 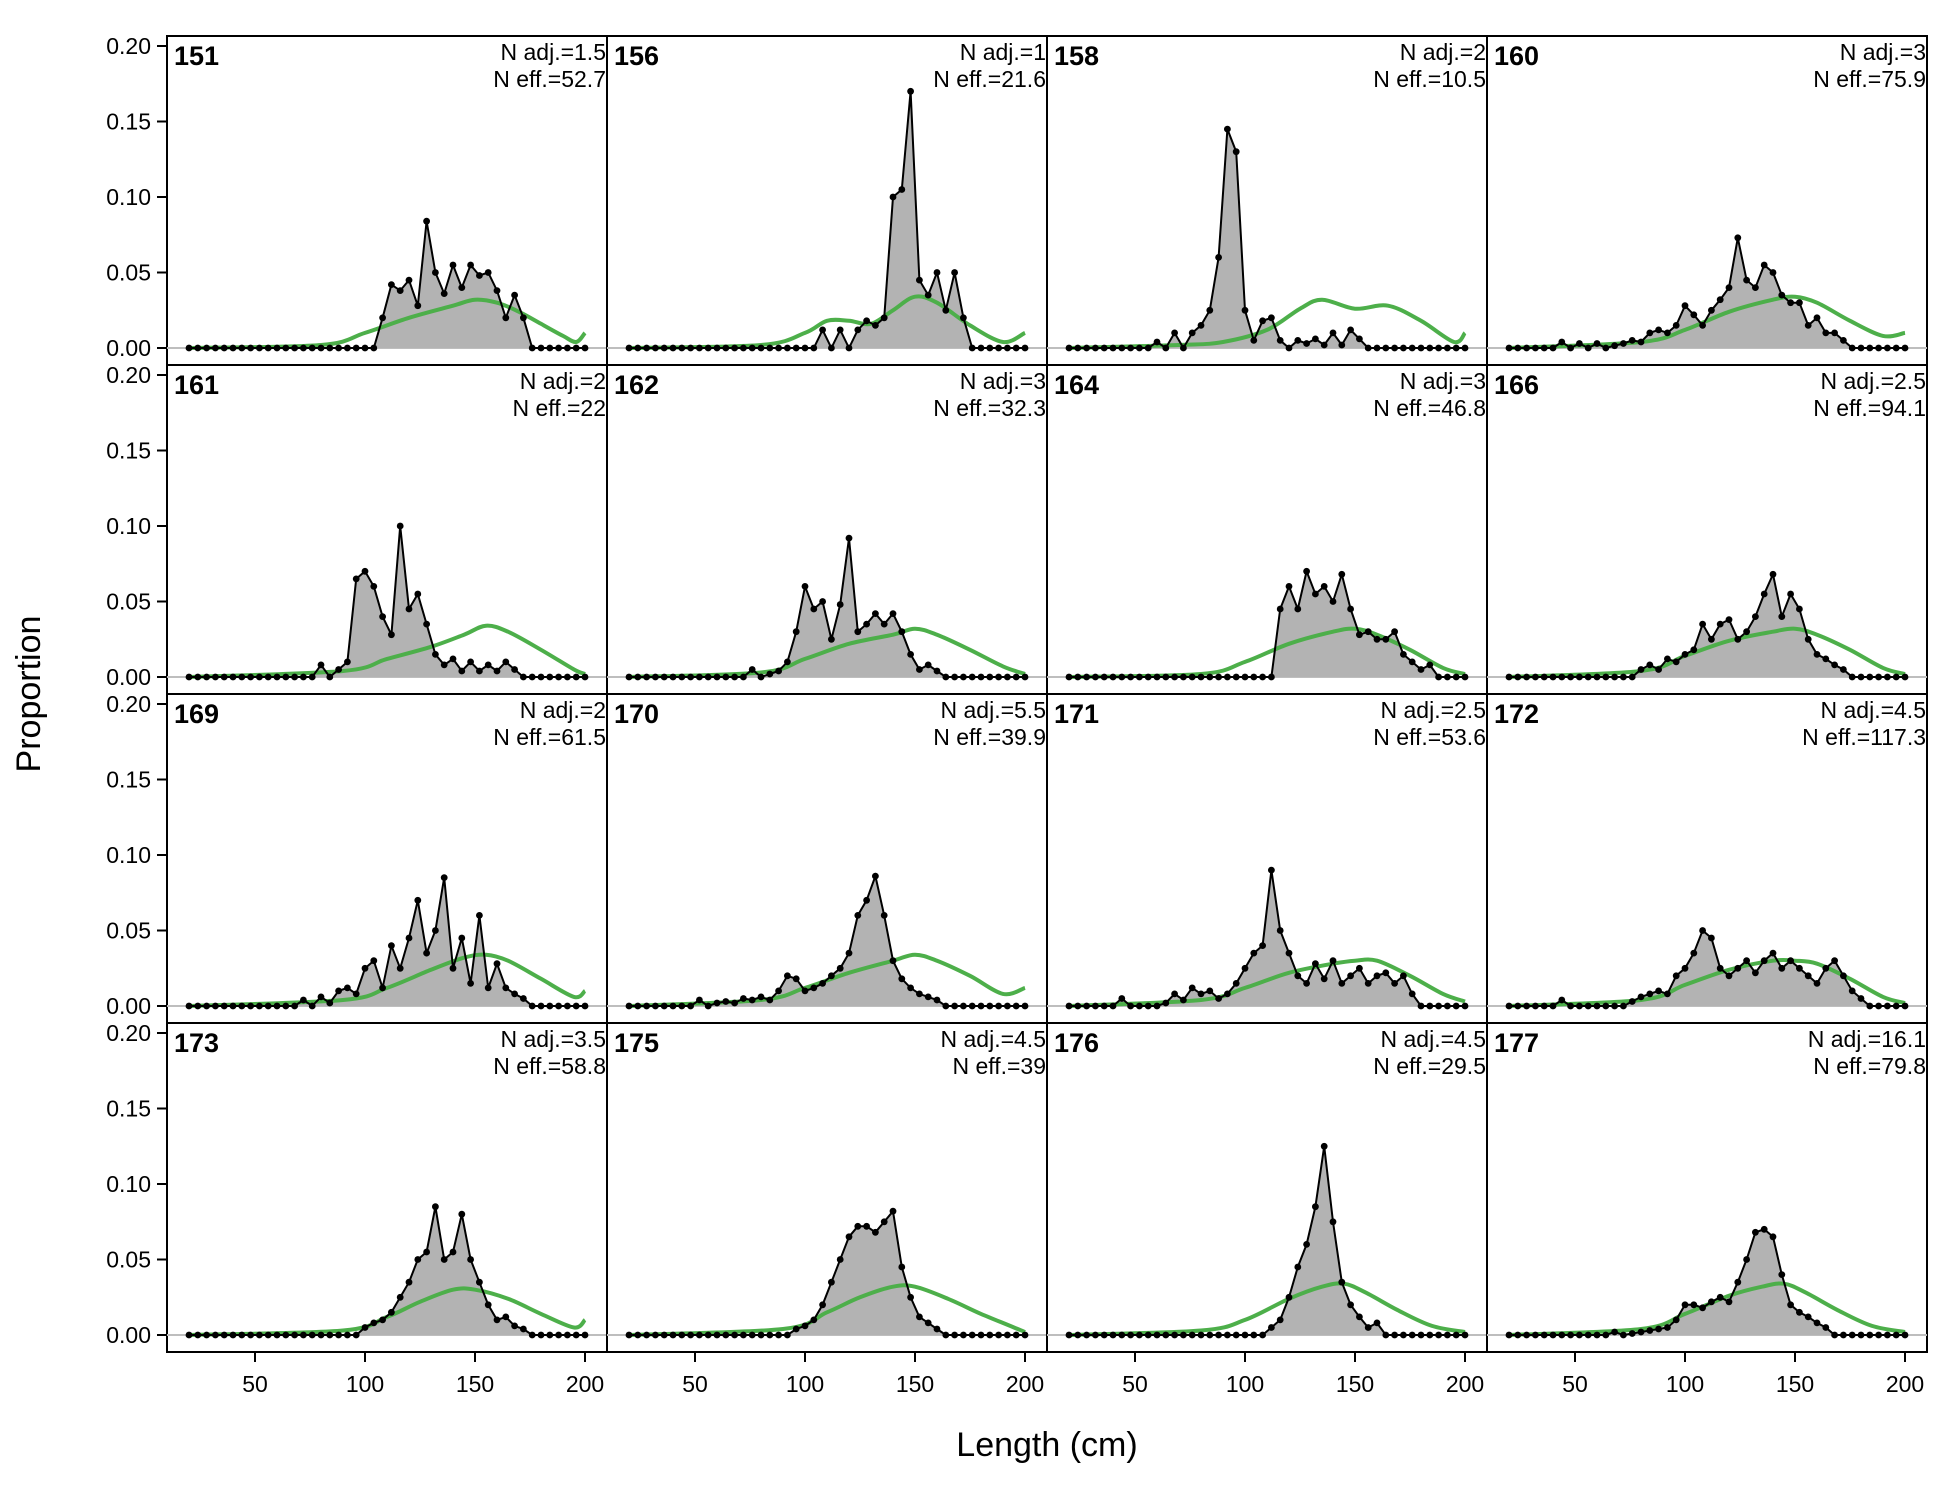 I want to click on panel-161: 161 N adj.=2N eff.=22, so click(x=387, y=529).